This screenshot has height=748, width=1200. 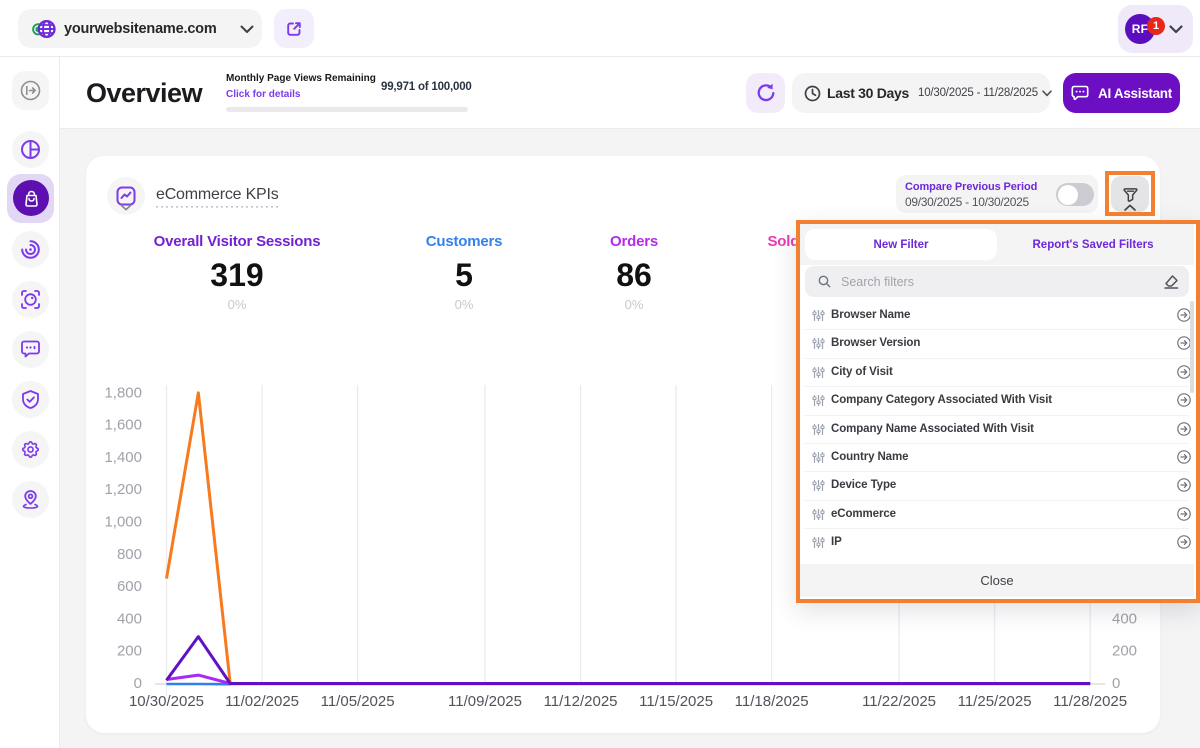 What do you see at coordinates (123, 489) in the screenshot?
I see `svg-text: 1,200` at bounding box center [123, 489].